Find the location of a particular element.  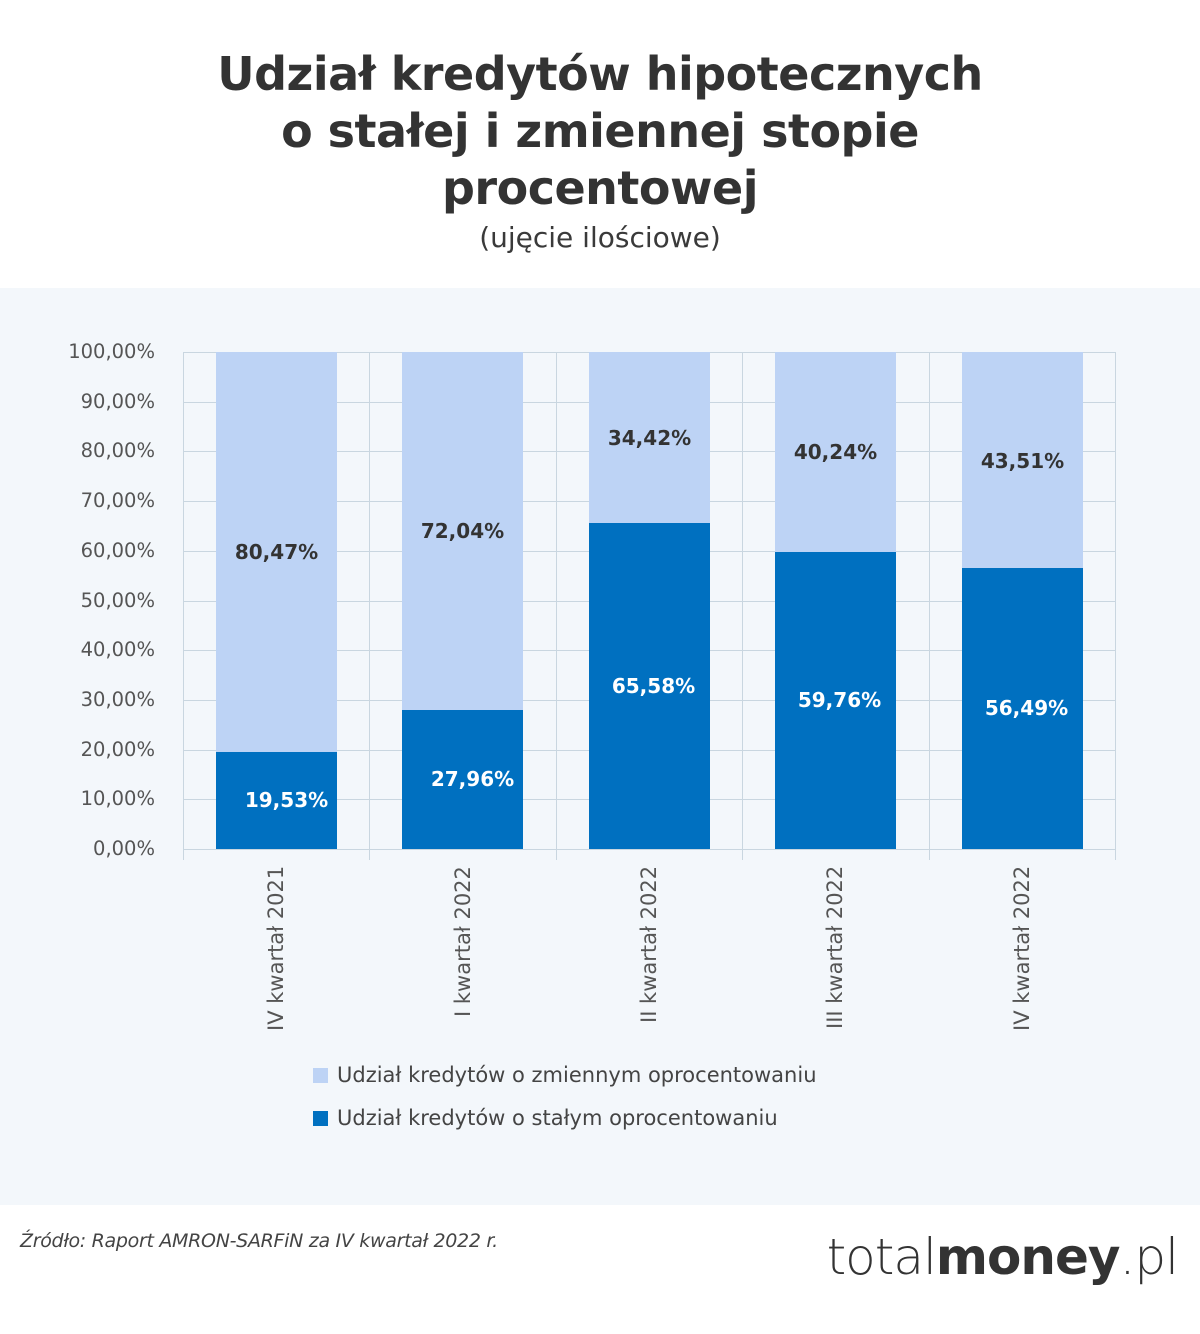

data-label-variable: 34,42% is located at coordinates (649, 438).